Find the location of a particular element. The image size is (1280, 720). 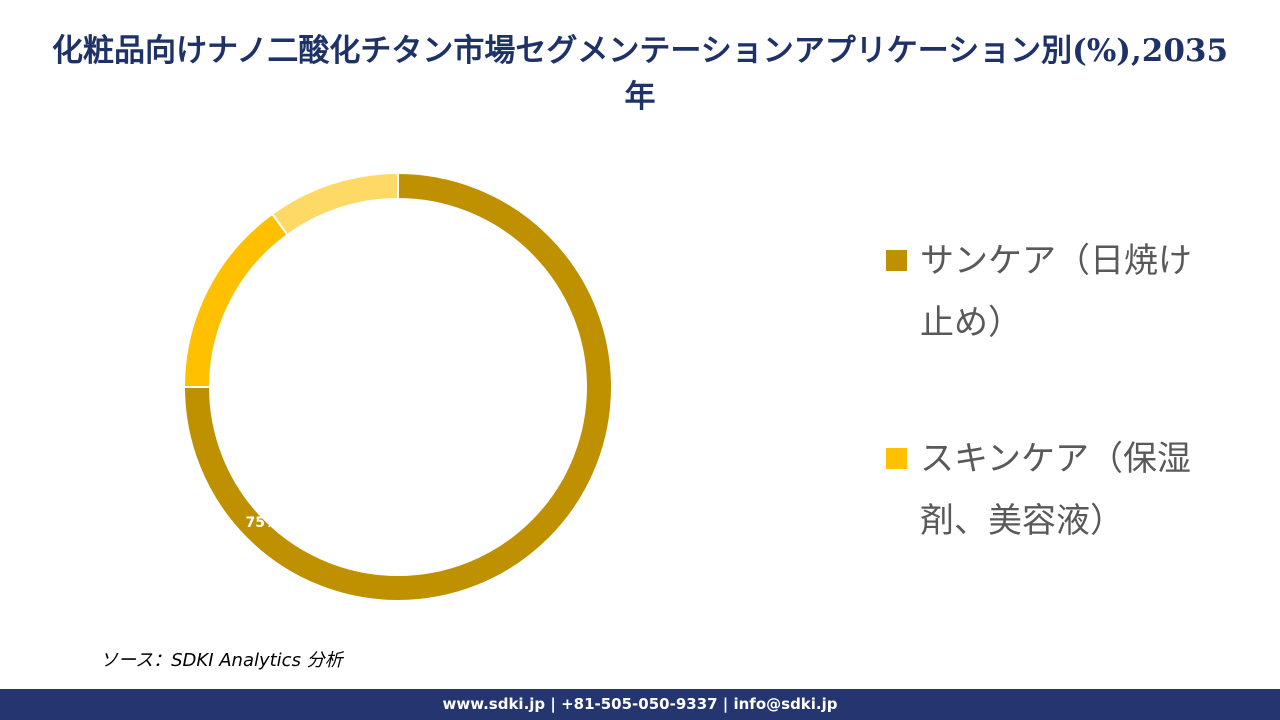

legend-label: サンケア（日焼け止め） is located at coordinates (1056, 292).